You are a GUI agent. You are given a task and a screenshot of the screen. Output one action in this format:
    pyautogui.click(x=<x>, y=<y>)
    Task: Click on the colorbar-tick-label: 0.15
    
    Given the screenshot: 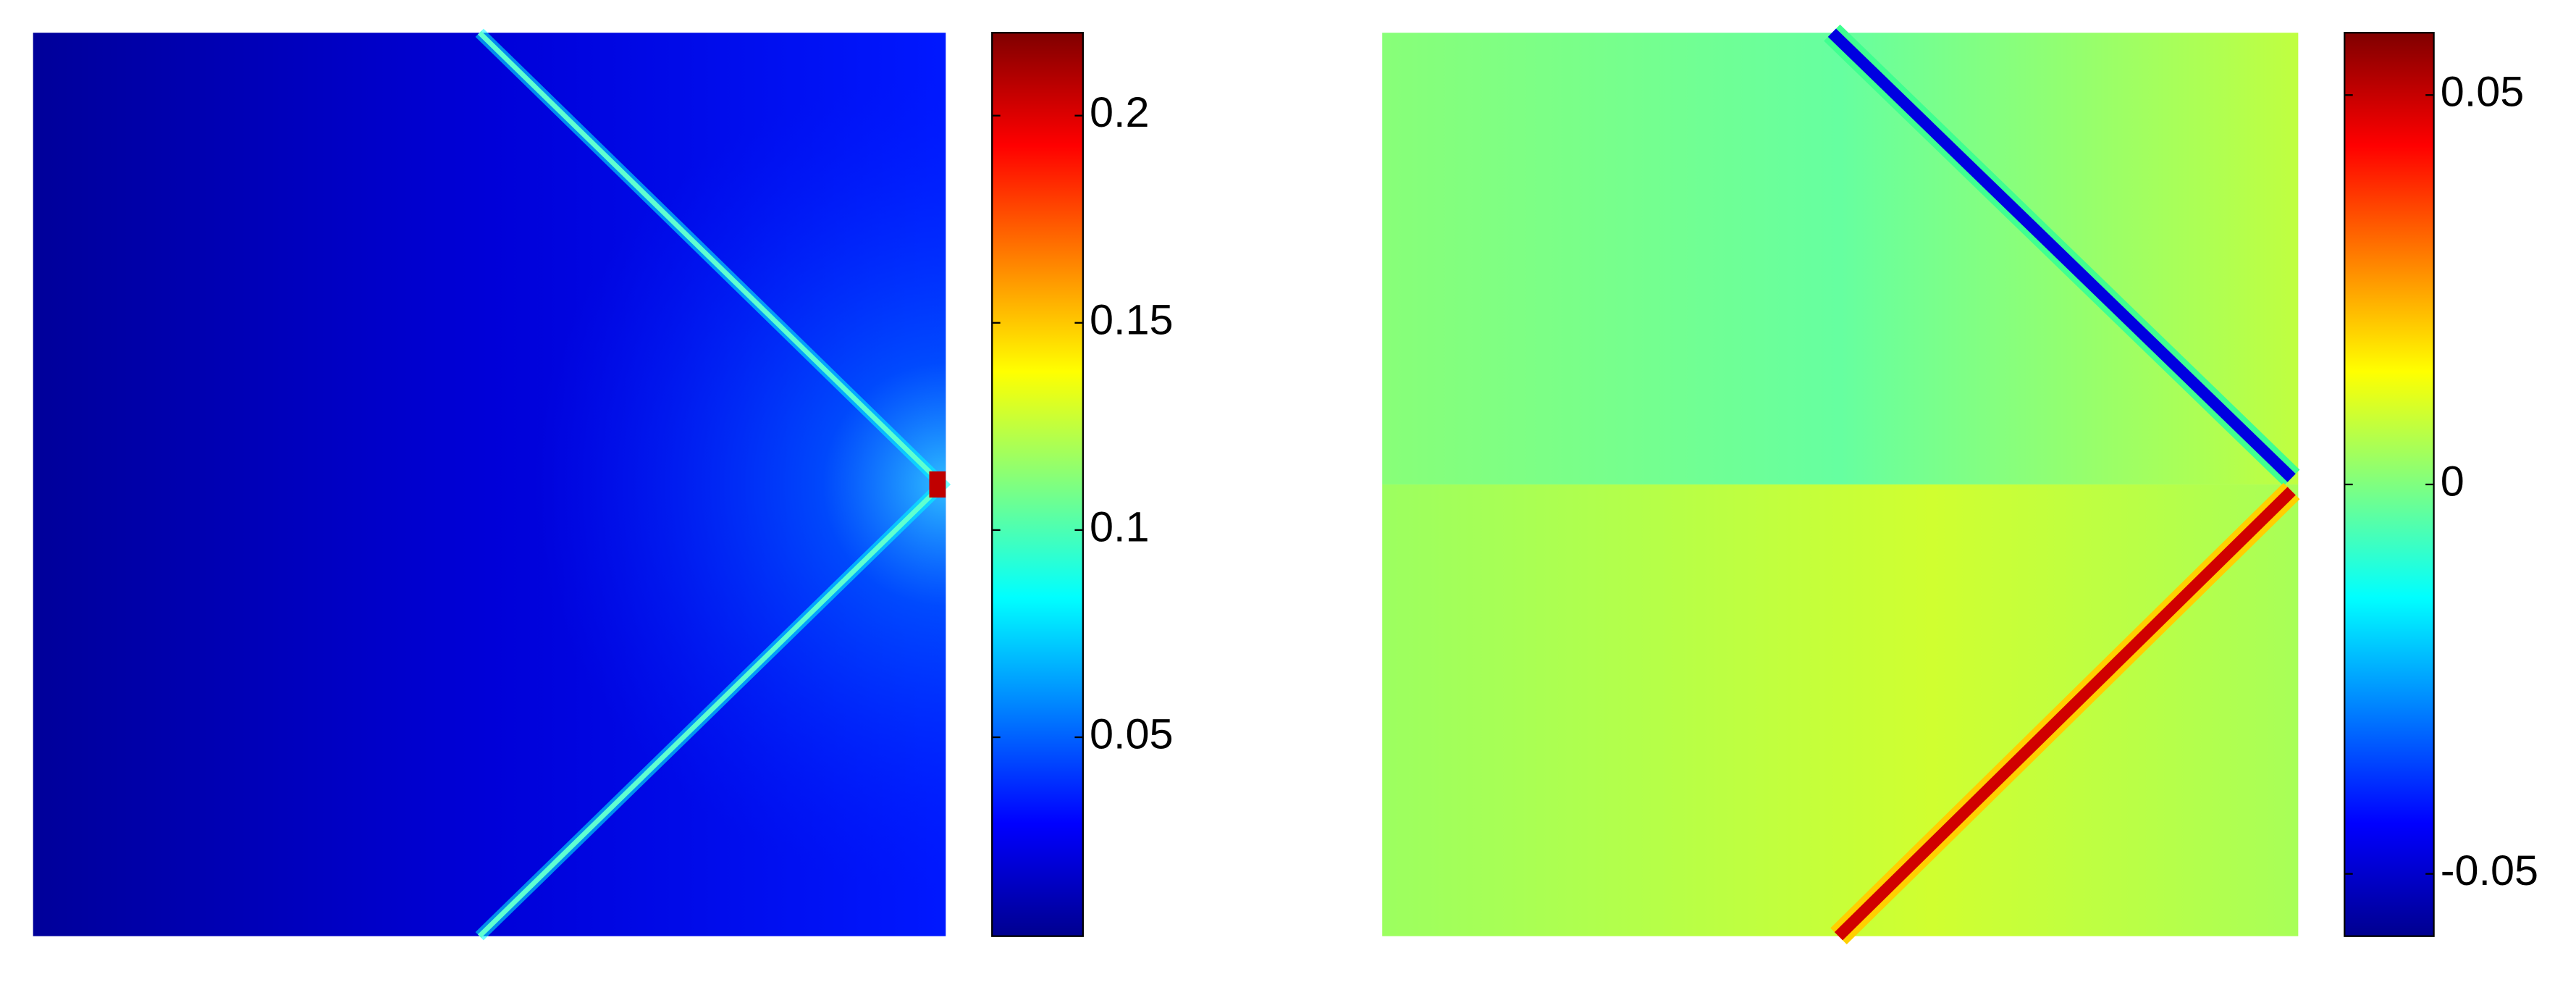 What is the action you would take?
    pyautogui.click(x=1132, y=320)
    